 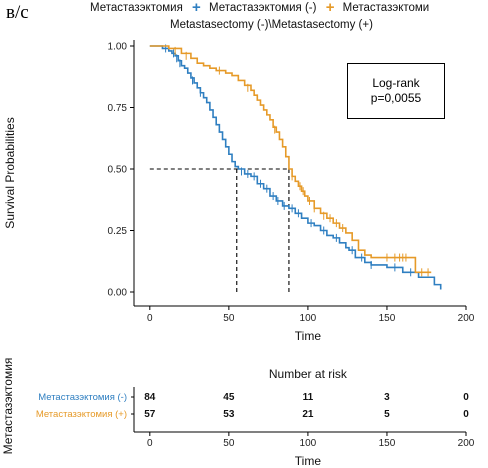 What do you see at coordinates (330, 8) in the screenshot?
I see `legend-marker-plus: +` at bounding box center [330, 8].